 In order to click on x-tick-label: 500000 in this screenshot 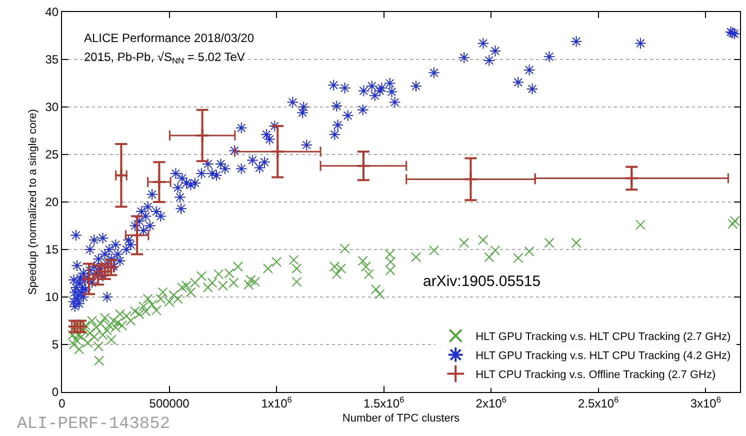, I will do `click(169, 403)`.